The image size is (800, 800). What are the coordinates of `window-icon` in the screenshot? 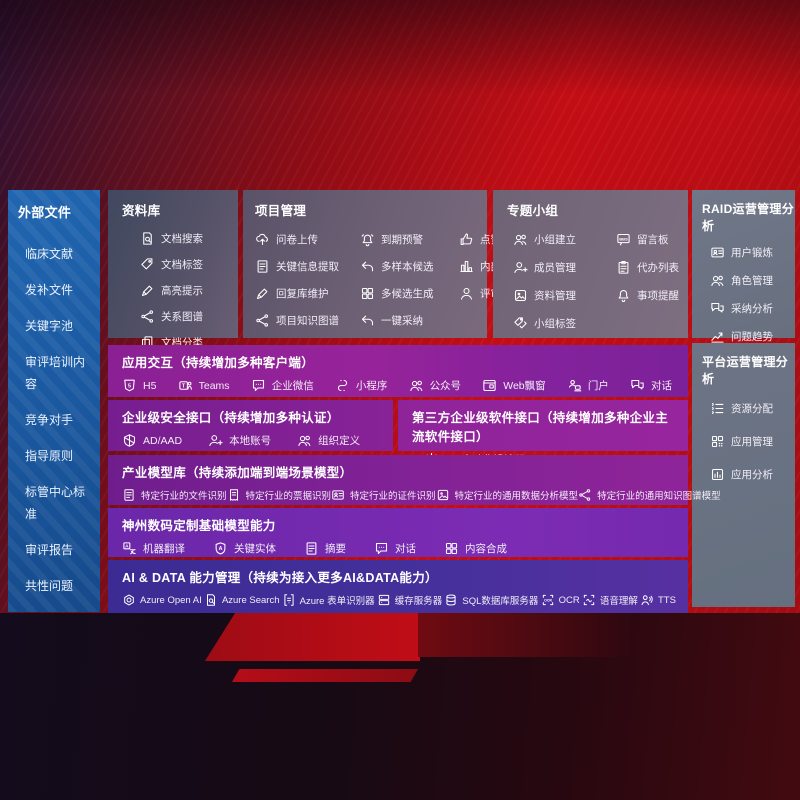 It's located at (489, 385).